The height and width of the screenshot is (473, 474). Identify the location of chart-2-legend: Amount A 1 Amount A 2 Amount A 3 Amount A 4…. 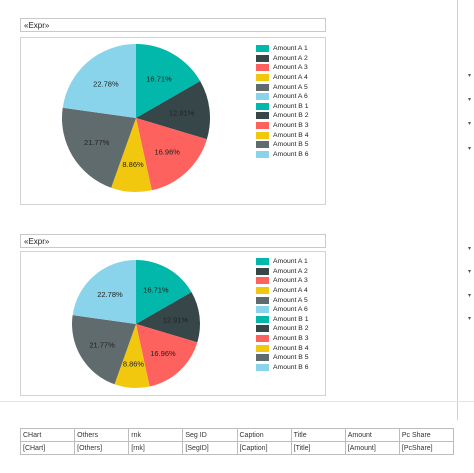
(282, 314).